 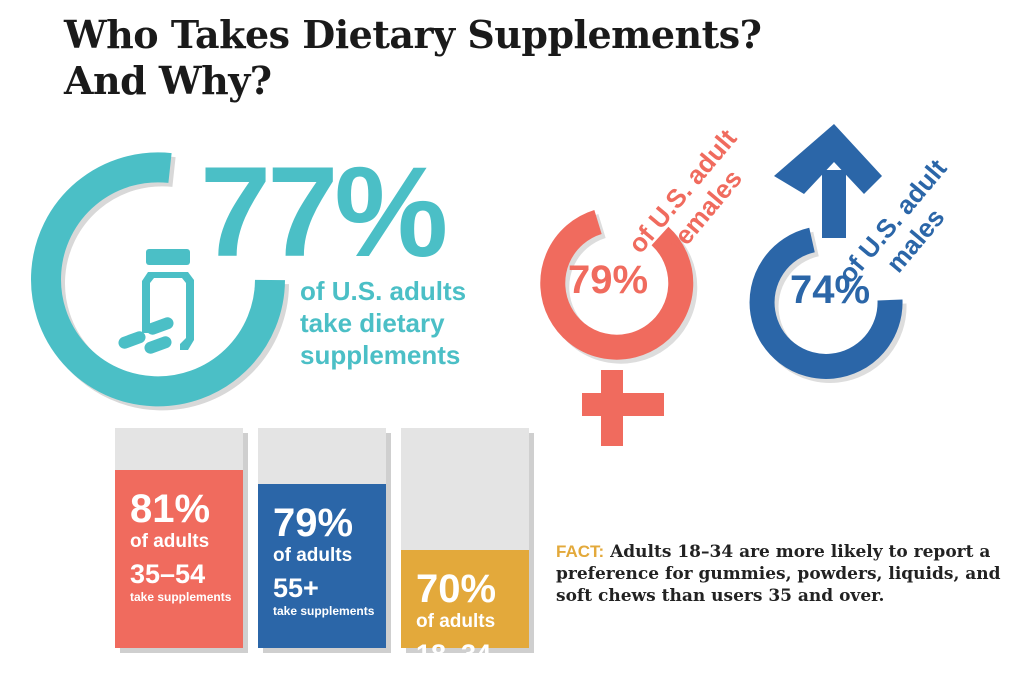 I want to click on male-percent: 74%, so click(x=830, y=290).